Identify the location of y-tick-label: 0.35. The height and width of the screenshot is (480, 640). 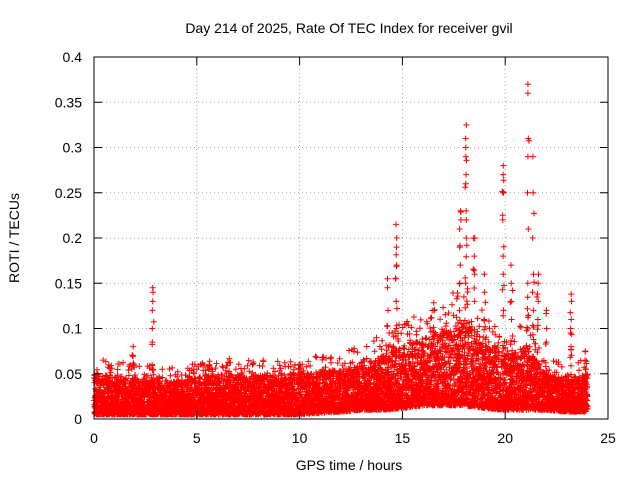
(68, 102).